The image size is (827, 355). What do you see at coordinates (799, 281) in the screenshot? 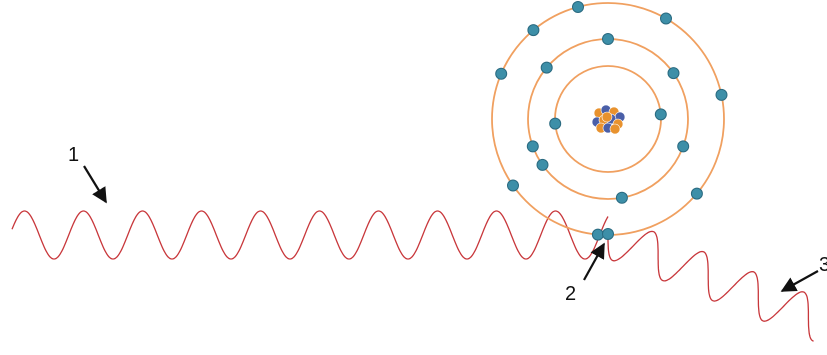
I see `arrow-scattered-wave` at bounding box center [799, 281].